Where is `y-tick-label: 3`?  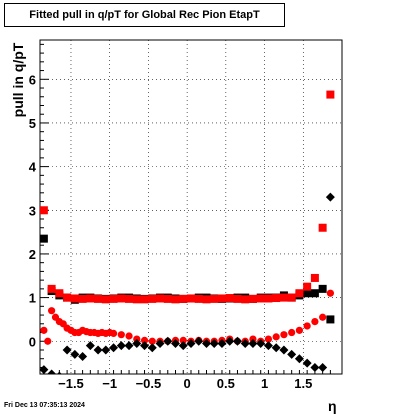
y-tick-label: 3 is located at coordinates (32, 210).